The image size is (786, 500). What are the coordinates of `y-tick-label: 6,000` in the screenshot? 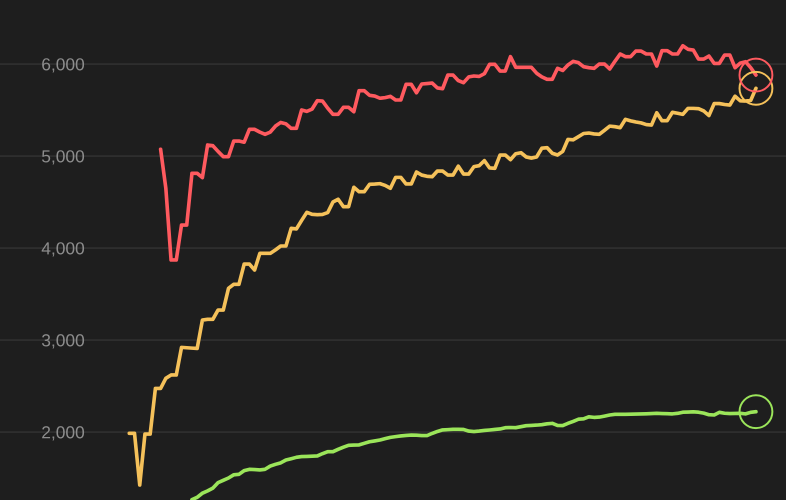 It's located at (63, 65).